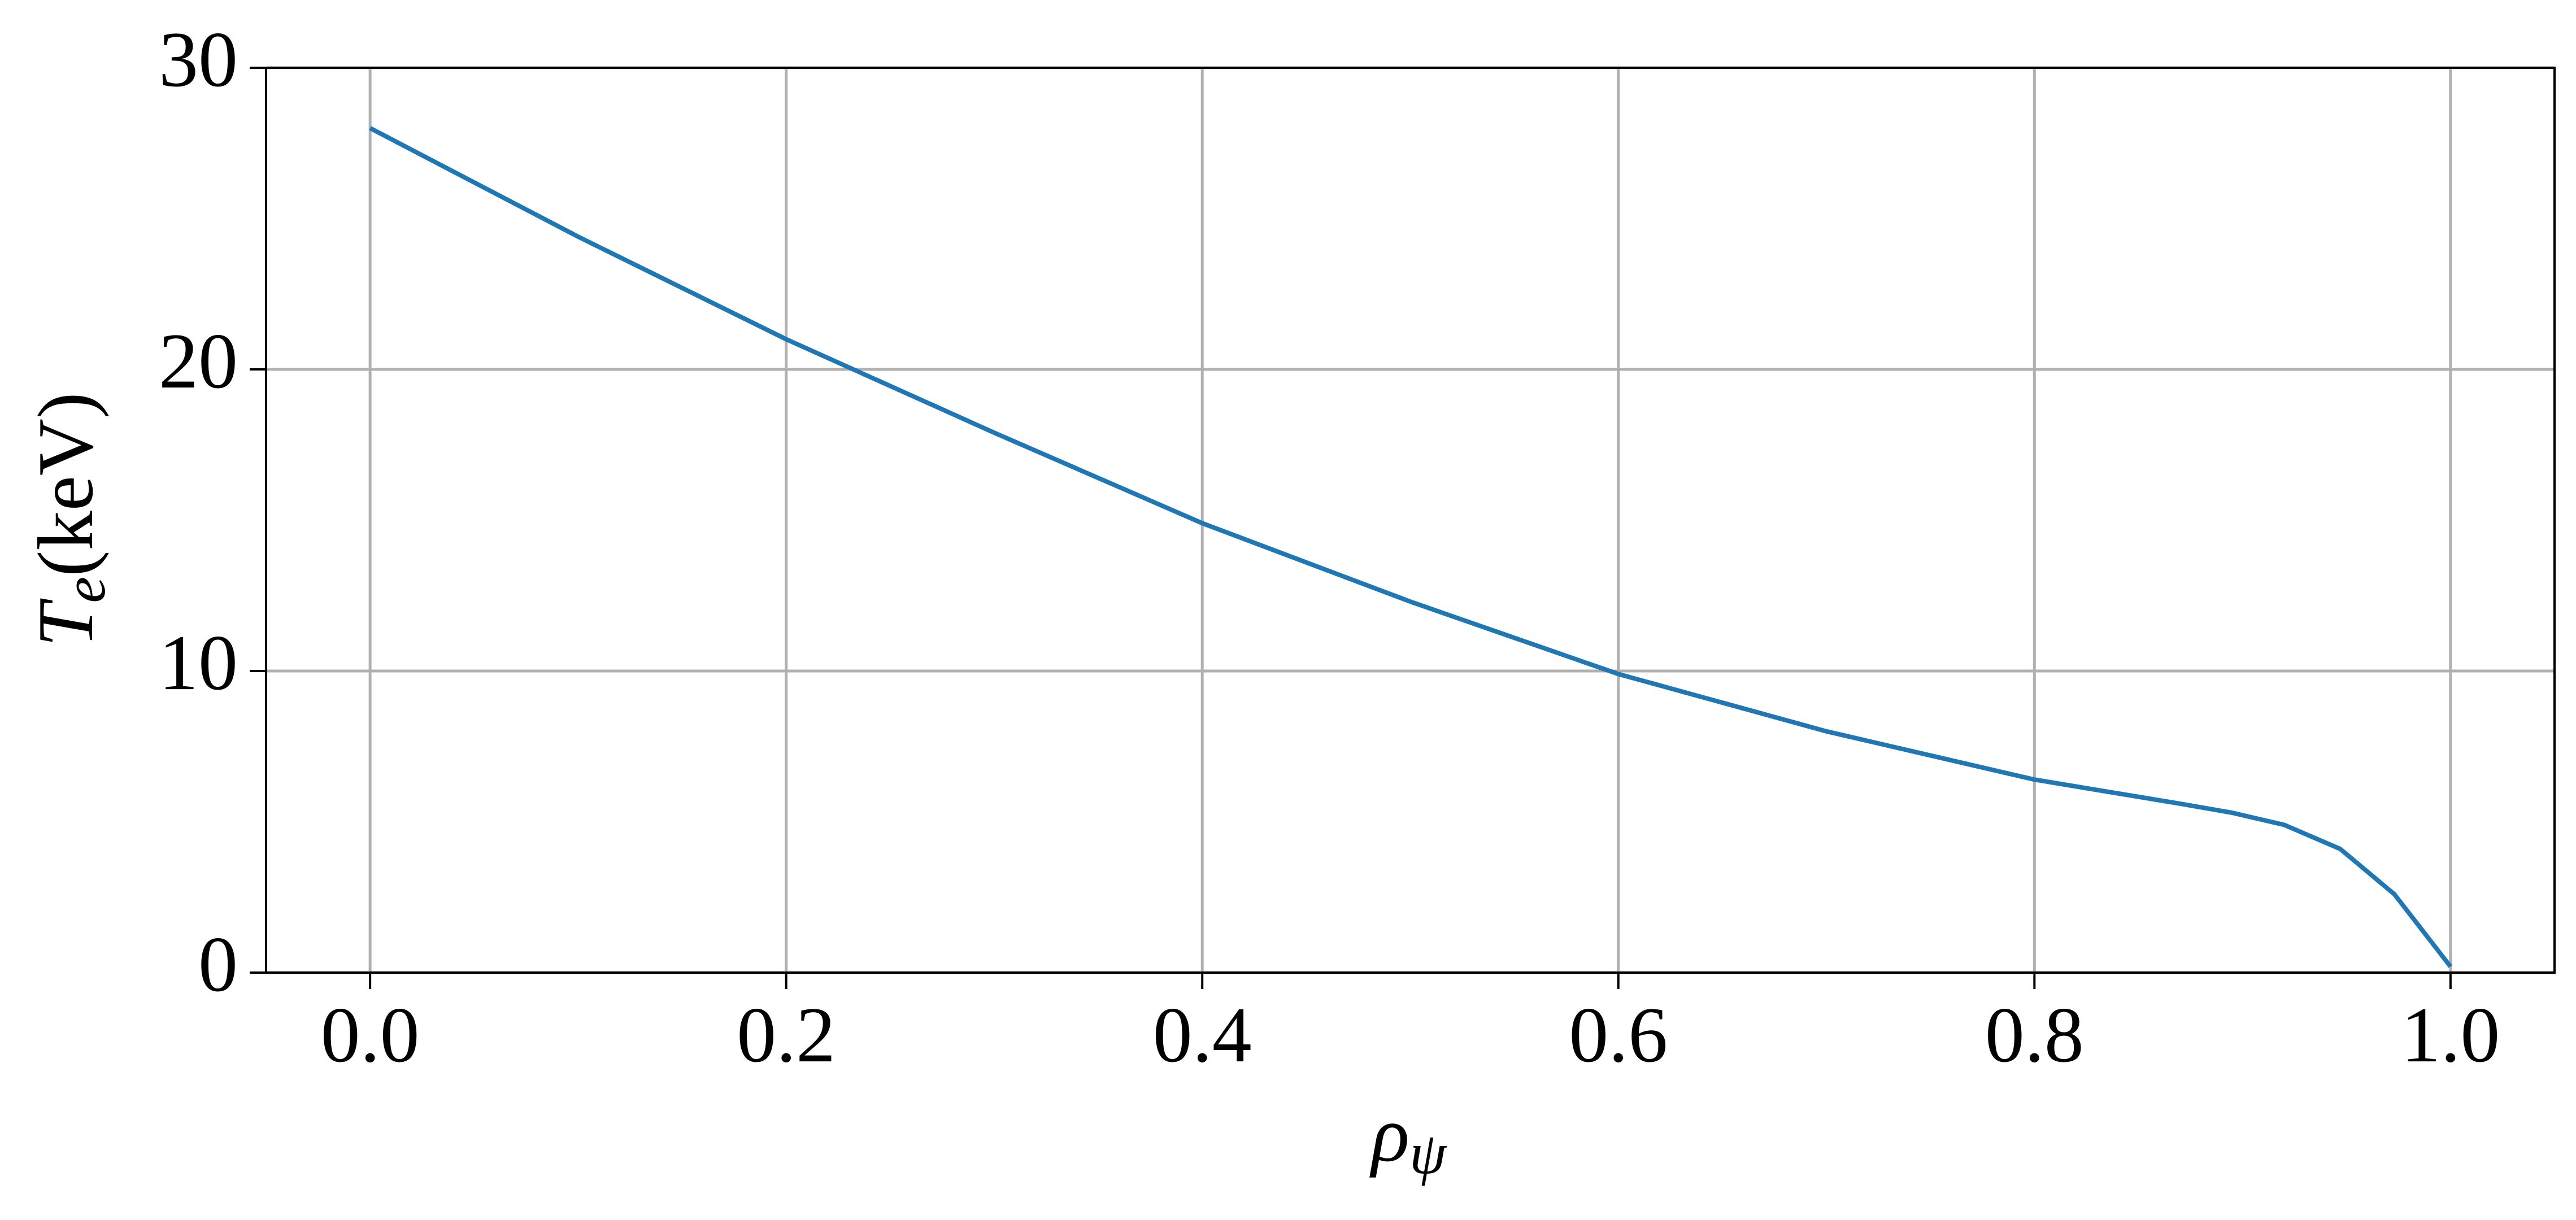 This screenshot has width=2576, height=1220. I want to click on x-tick-label: 0.4, so click(1202, 1035).